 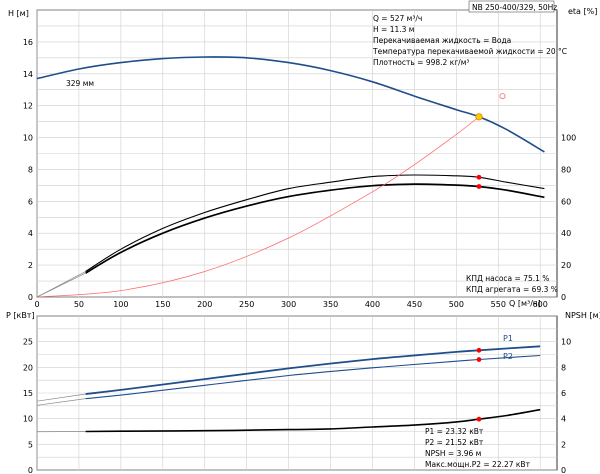 What do you see at coordinates (28, 74) in the screenshot?
I see `y-tick-label: 14` at bounding box center [28, 74].